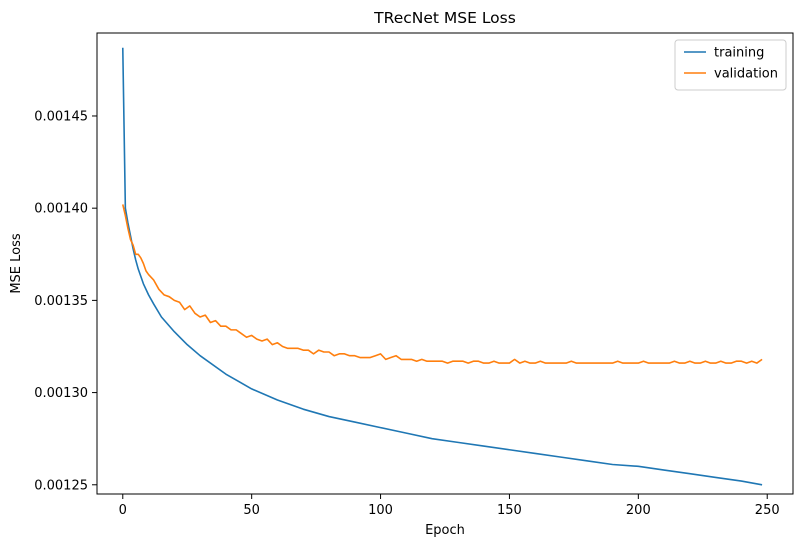 Image resolution: width=803 pixels, height=547 pixels. What do you see at coordinates (61, 301) in the screenshot?
I see `y-tick-label: 0.00135` at bounding box center [61, 301].